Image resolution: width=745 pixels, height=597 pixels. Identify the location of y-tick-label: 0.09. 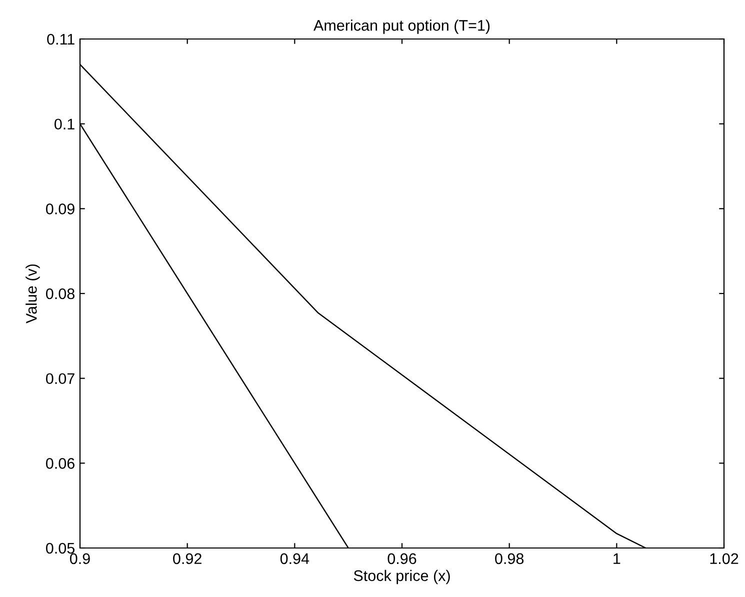
(60, 209).